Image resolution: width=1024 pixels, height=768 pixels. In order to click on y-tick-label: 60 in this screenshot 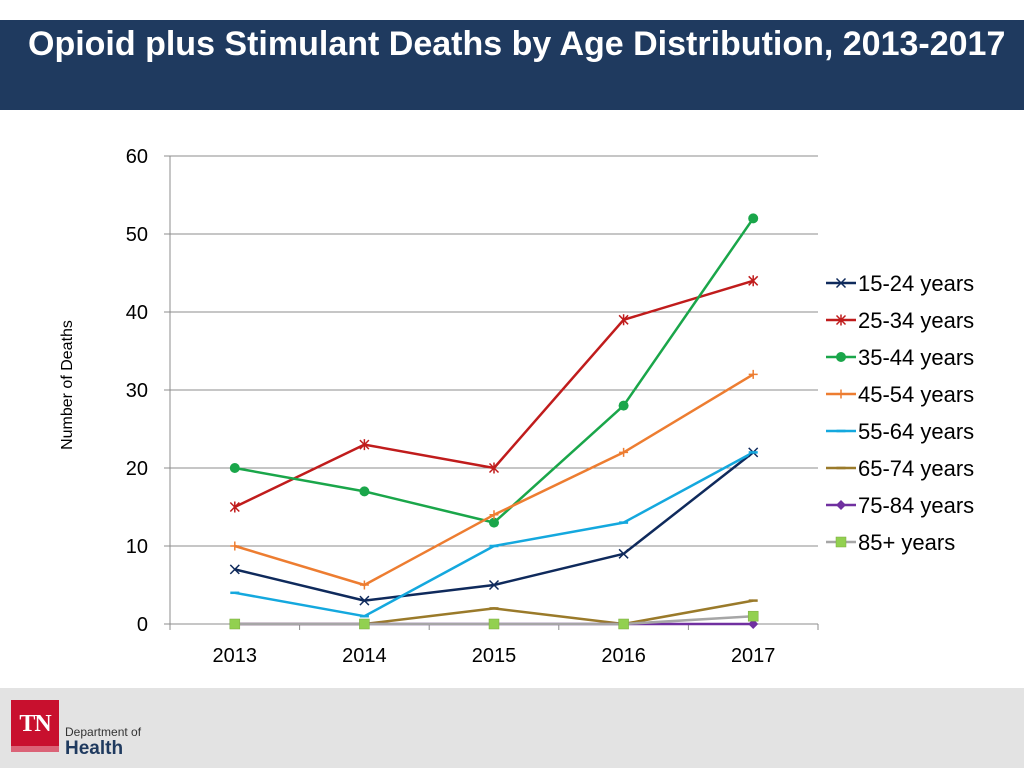, I will do `click(137, 157)`.